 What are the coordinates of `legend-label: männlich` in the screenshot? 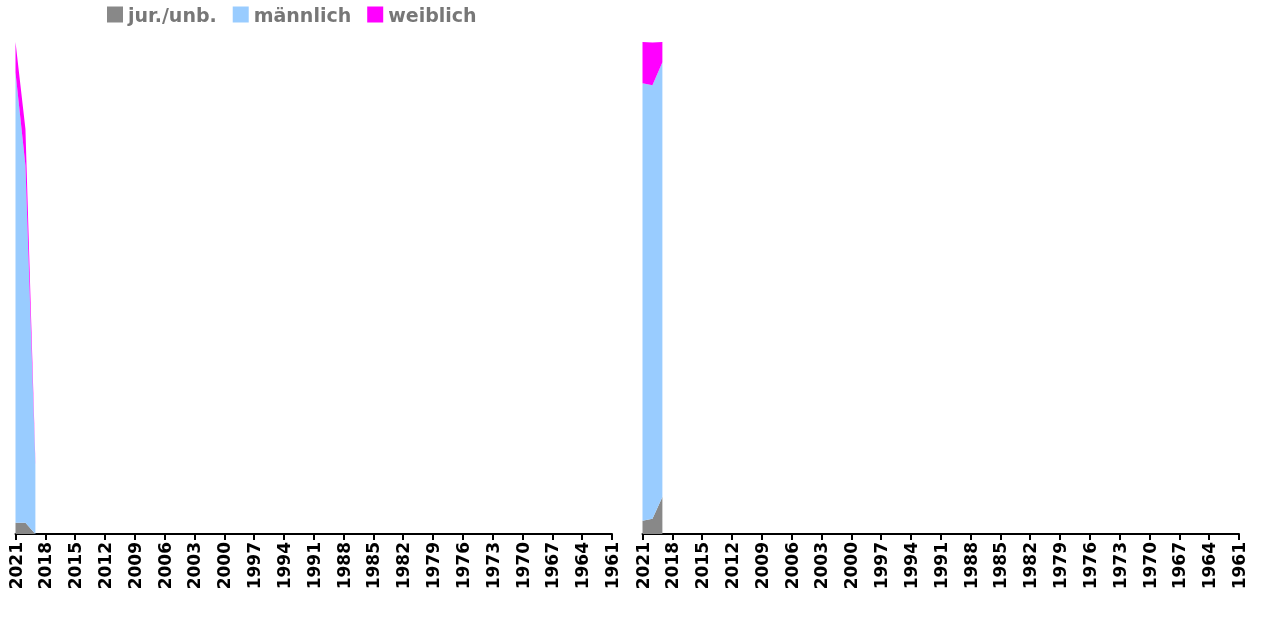 It's located at (302, 14).